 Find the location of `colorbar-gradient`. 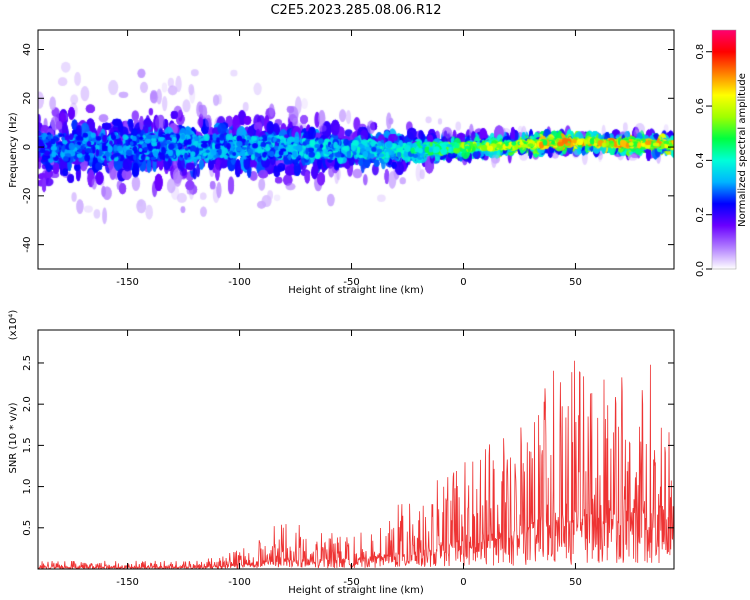

colorbar-gradient is located at coordinates (724, 149).